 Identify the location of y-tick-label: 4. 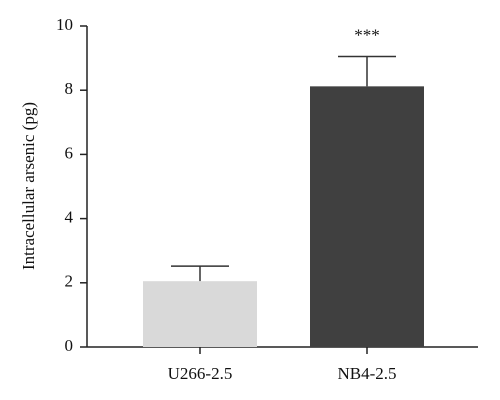
(69, 217).